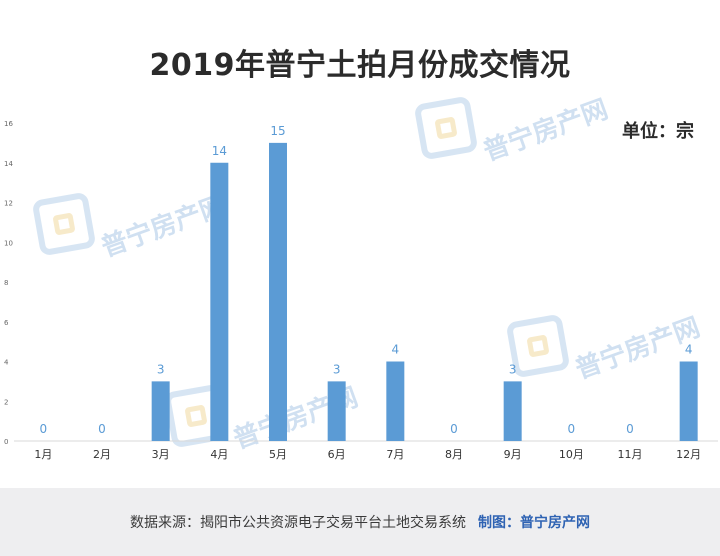 Image resolution: width=720 pixels, height=556 pixels. What do you see at coordinates (6, 283) in the screenshot?
I see `y-tick-label: 8` at bounding box center [6, 283].